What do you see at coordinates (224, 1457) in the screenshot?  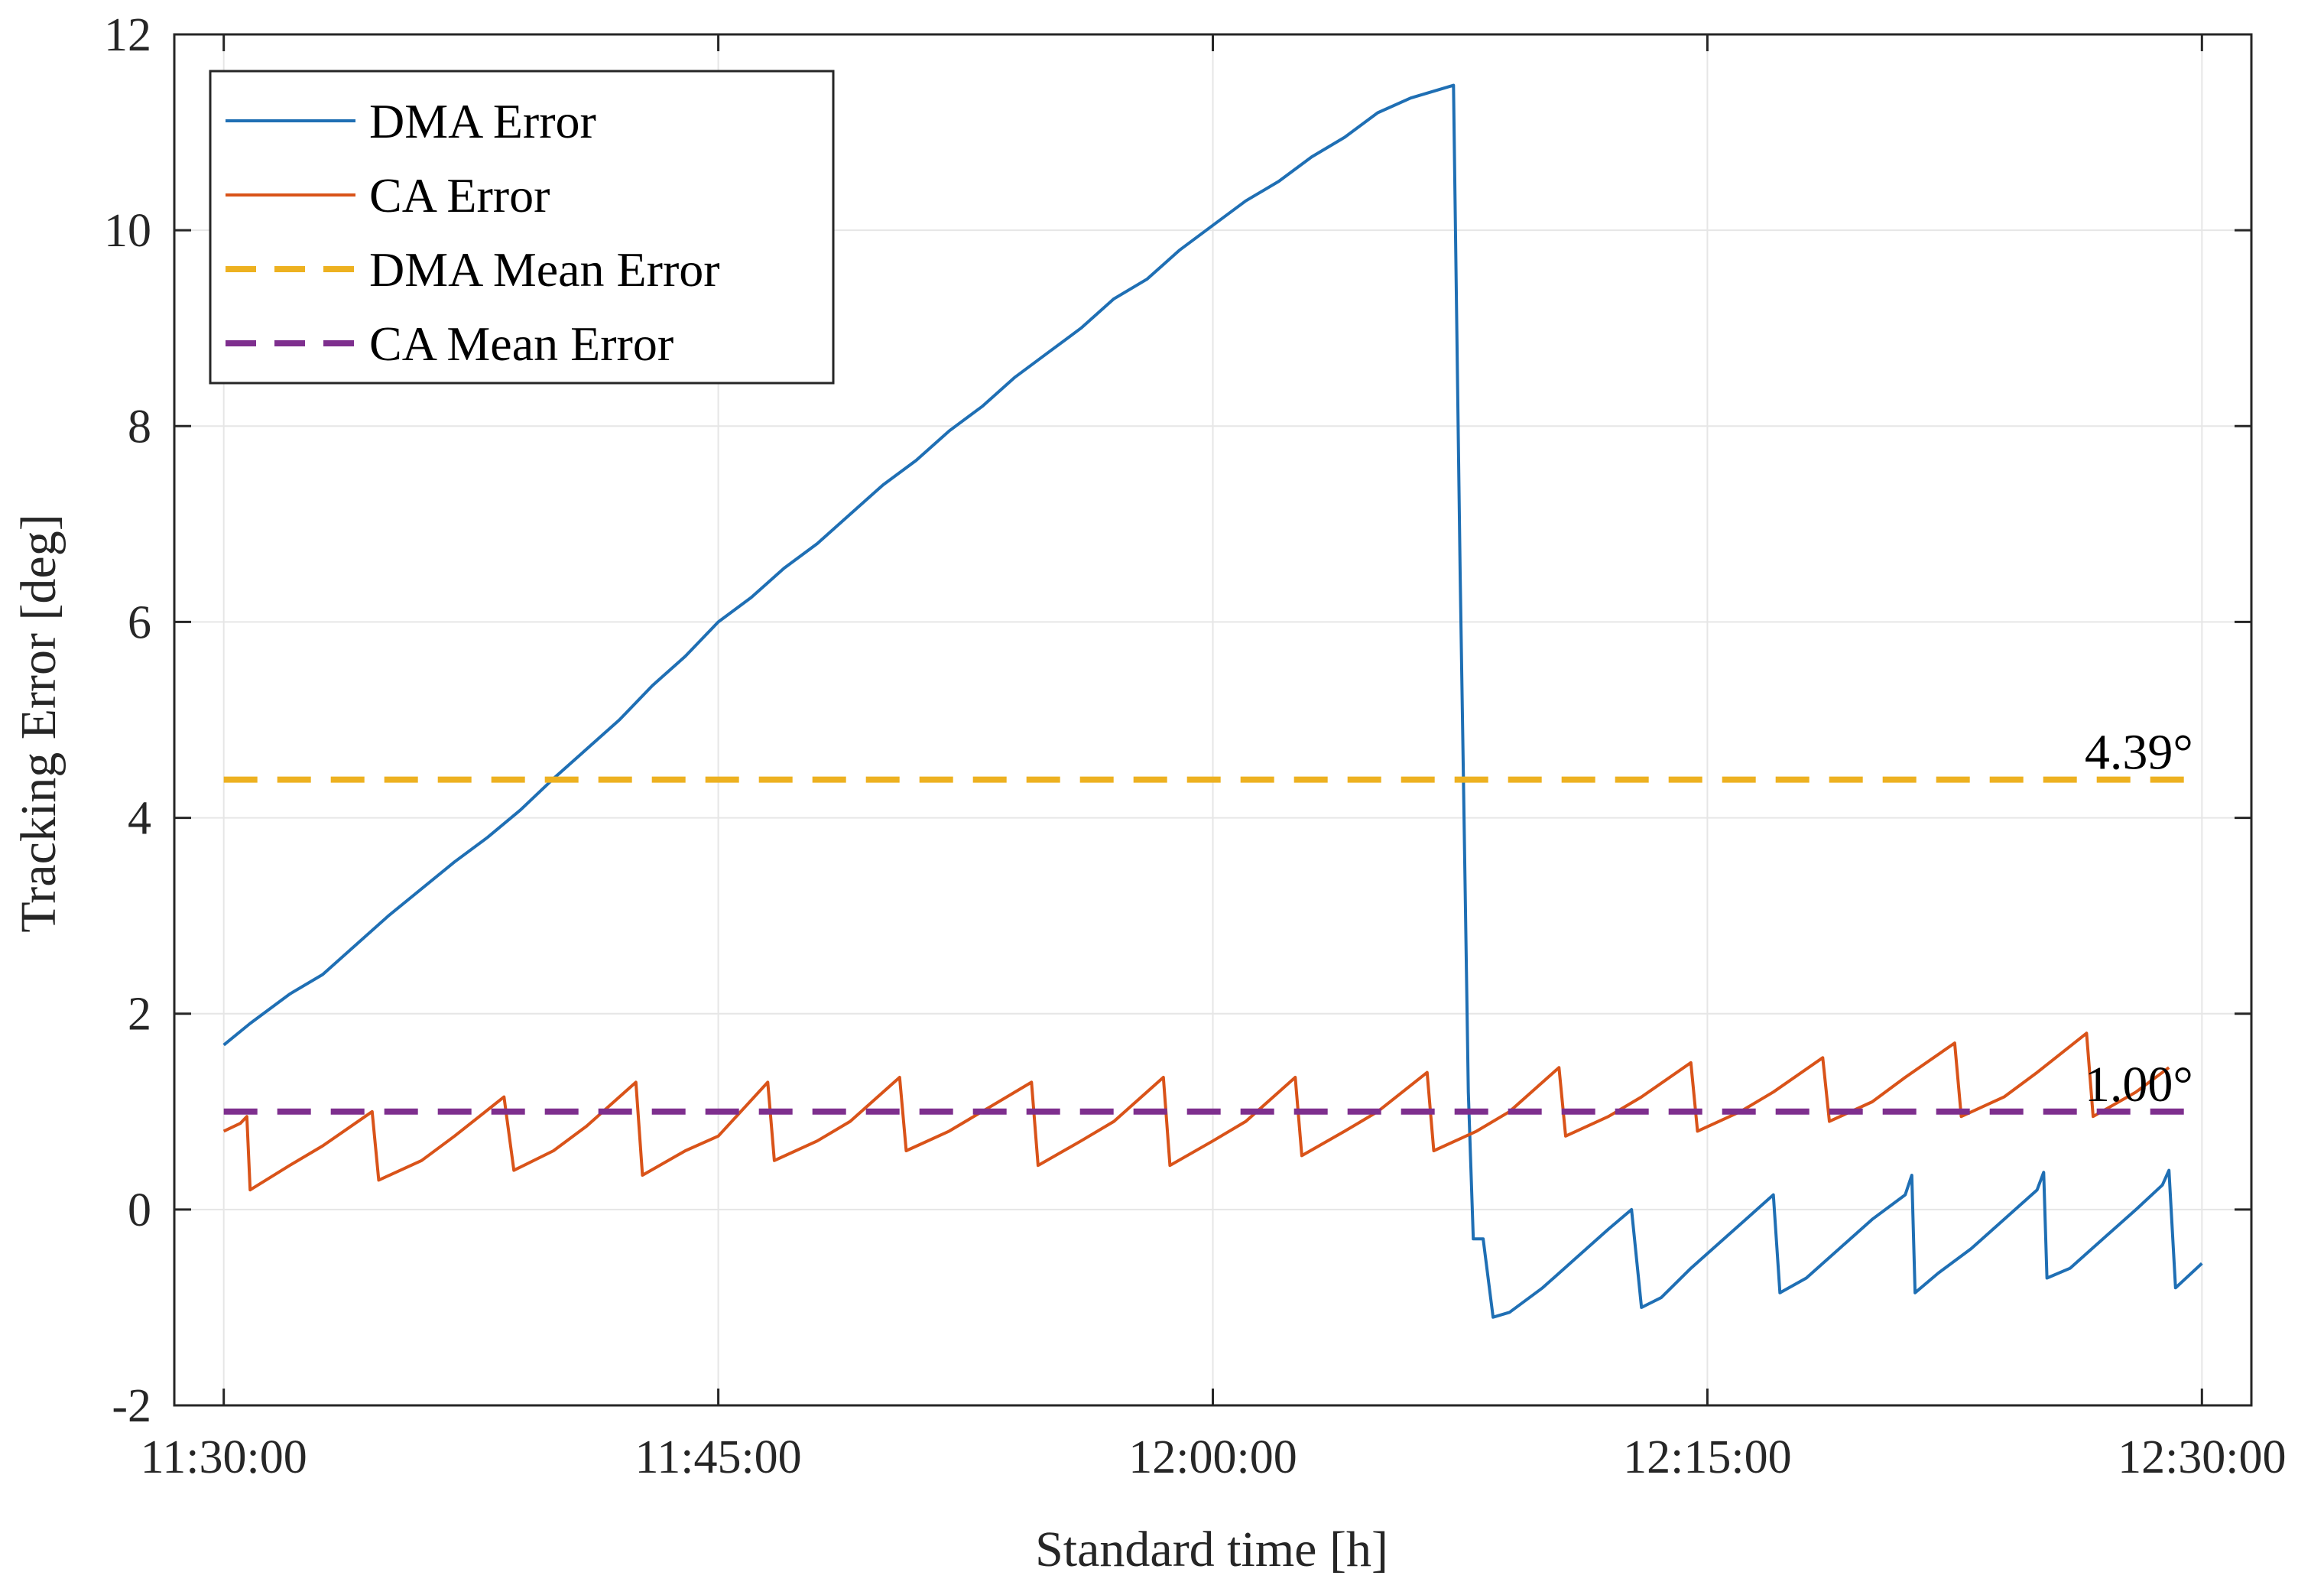 I see `x-tick-label: 11:30:00` at bounding box center [224, 1457].